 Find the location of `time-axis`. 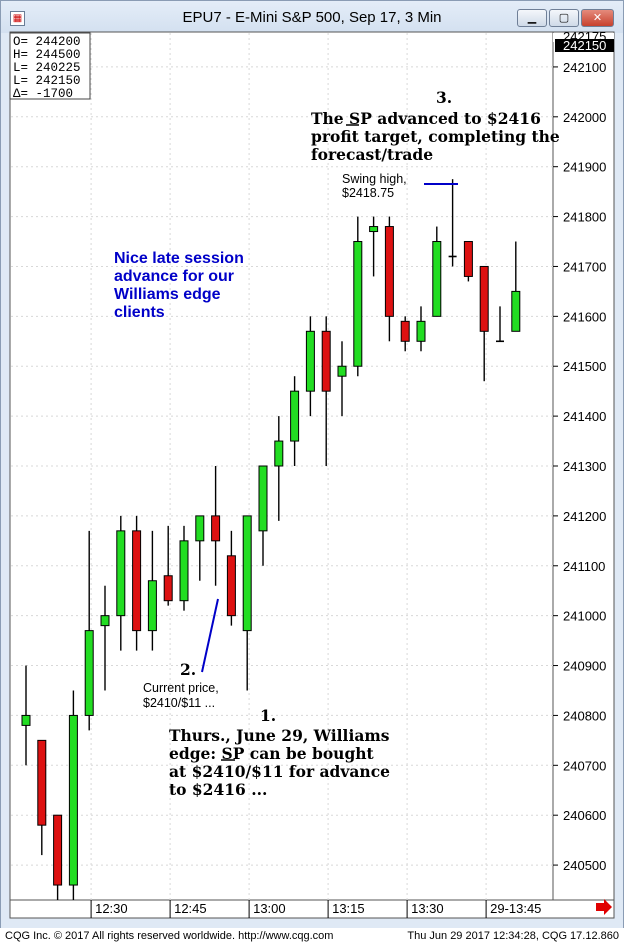

time-axis is located at coordinates (312, 909).